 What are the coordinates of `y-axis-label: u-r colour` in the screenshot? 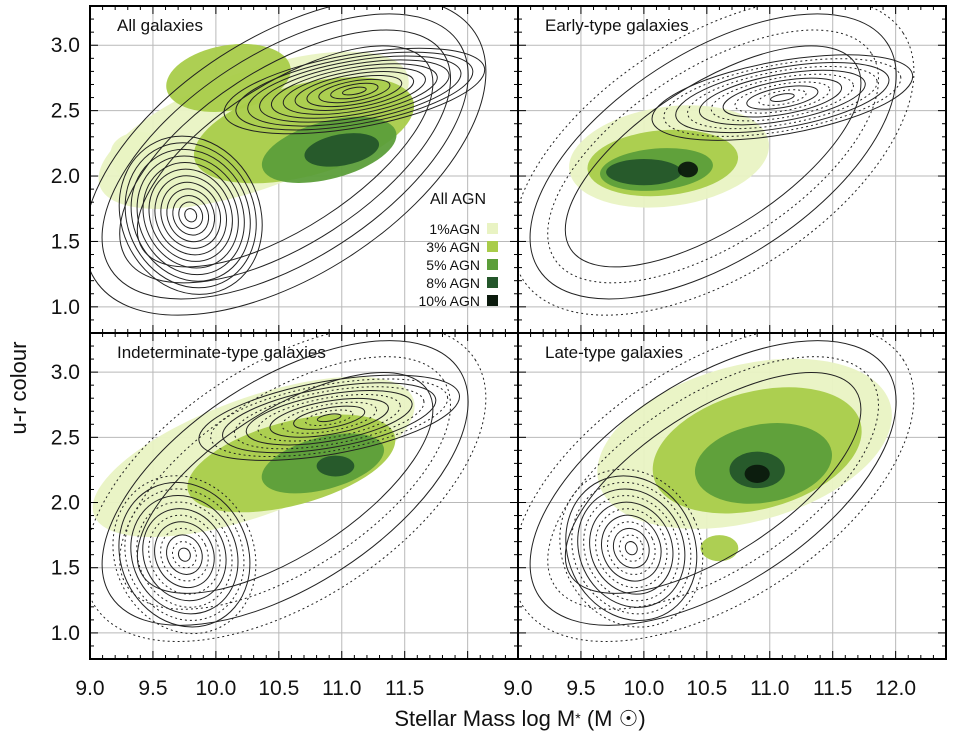 It's located at (18, 388).